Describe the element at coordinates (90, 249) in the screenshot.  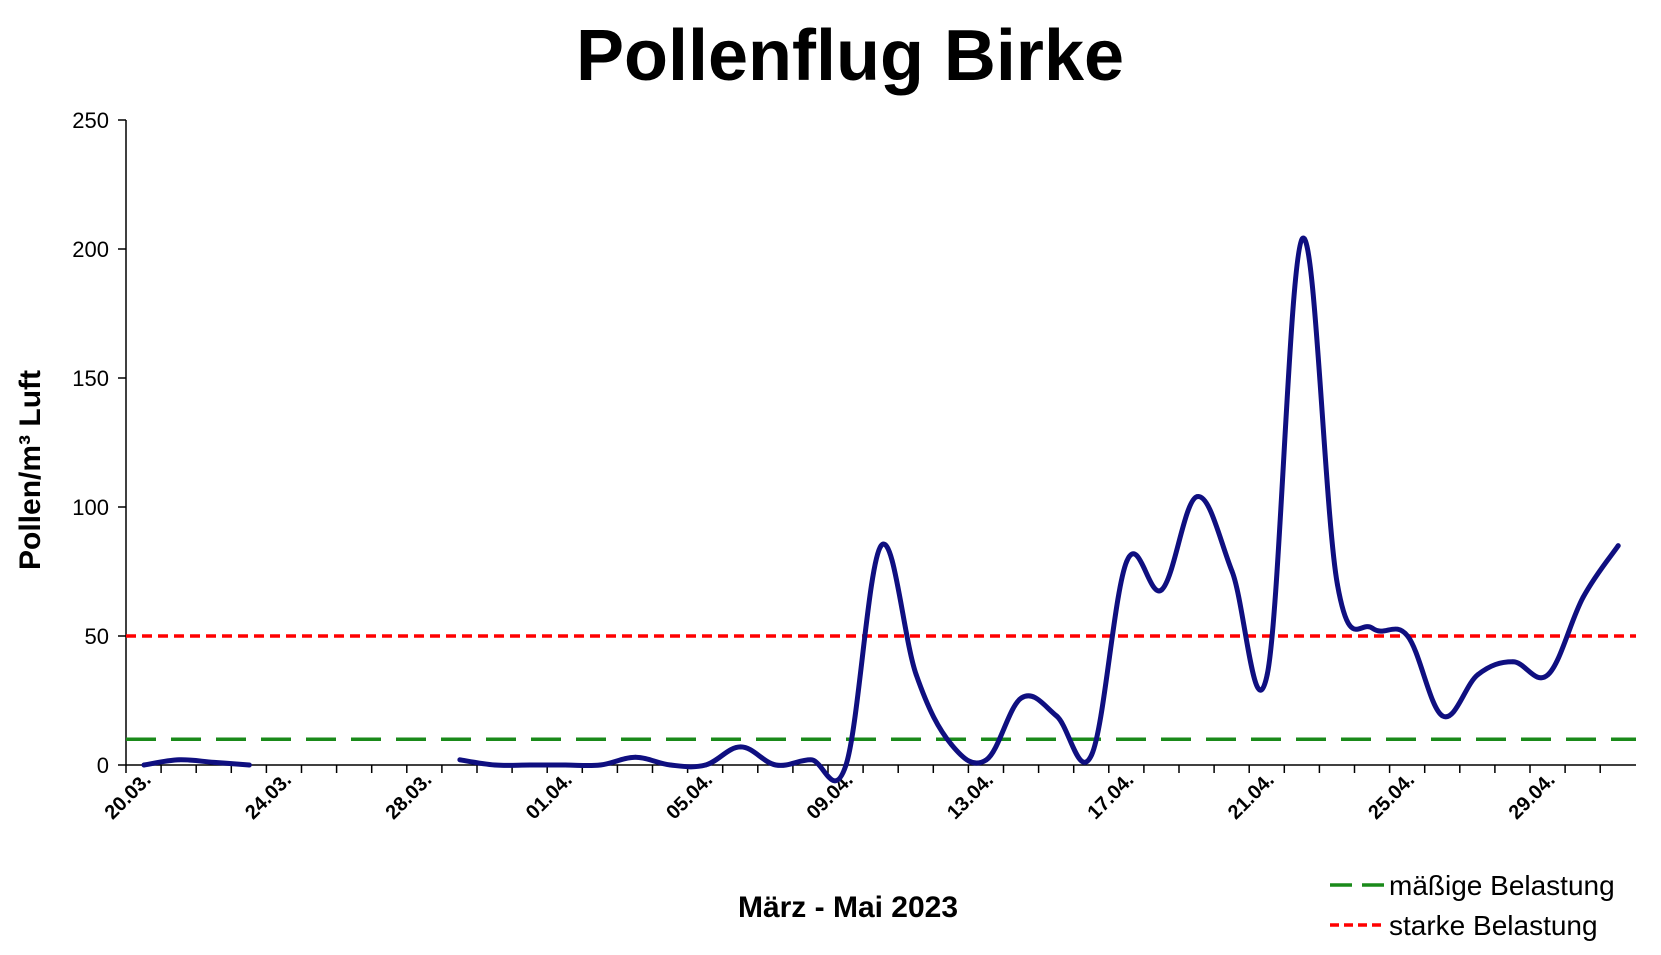
I see `y-tick-label: 200` at that location.